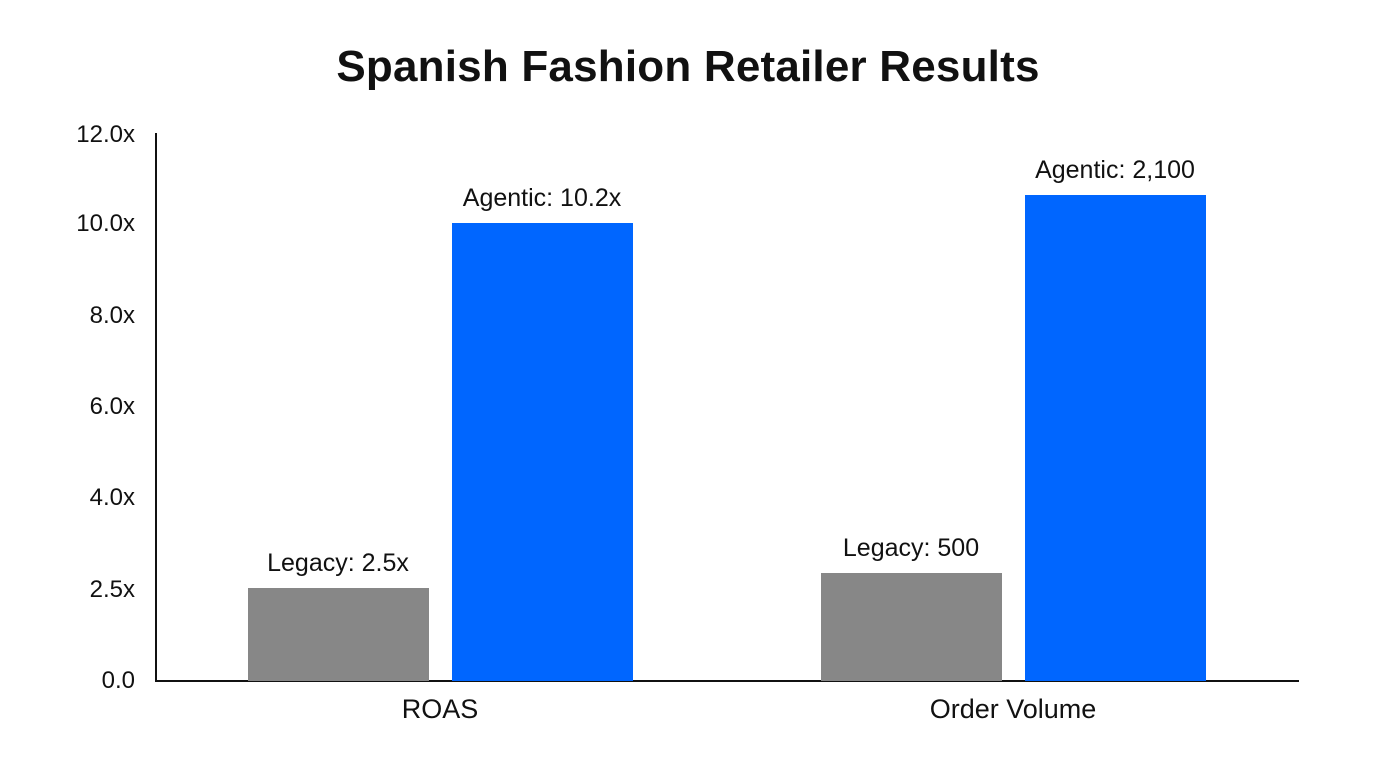 The image size is (1376, 768). What do you see at coordinates (118, 680) in the screenshot?
I see `y-tick-label: 0.0` at bounding box center [118, 680].